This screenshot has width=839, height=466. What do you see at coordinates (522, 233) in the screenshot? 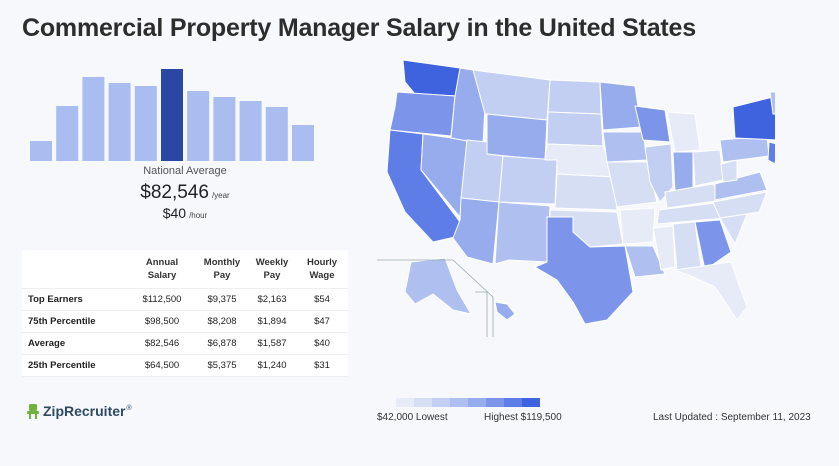
I see `state-nm` at bounding box center [522, 233].